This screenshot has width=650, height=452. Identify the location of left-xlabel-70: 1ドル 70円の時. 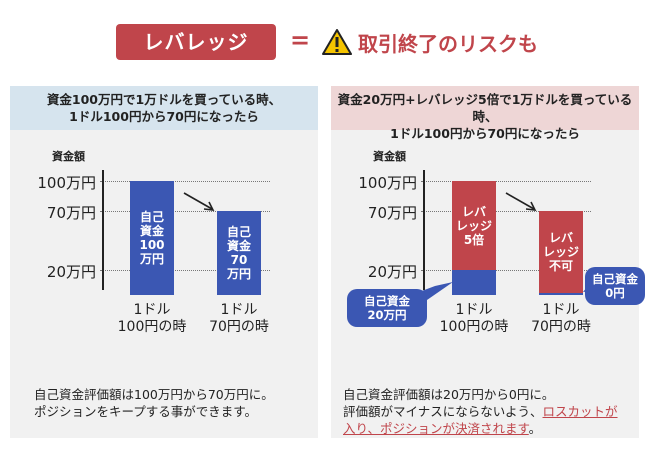
(239, 319).